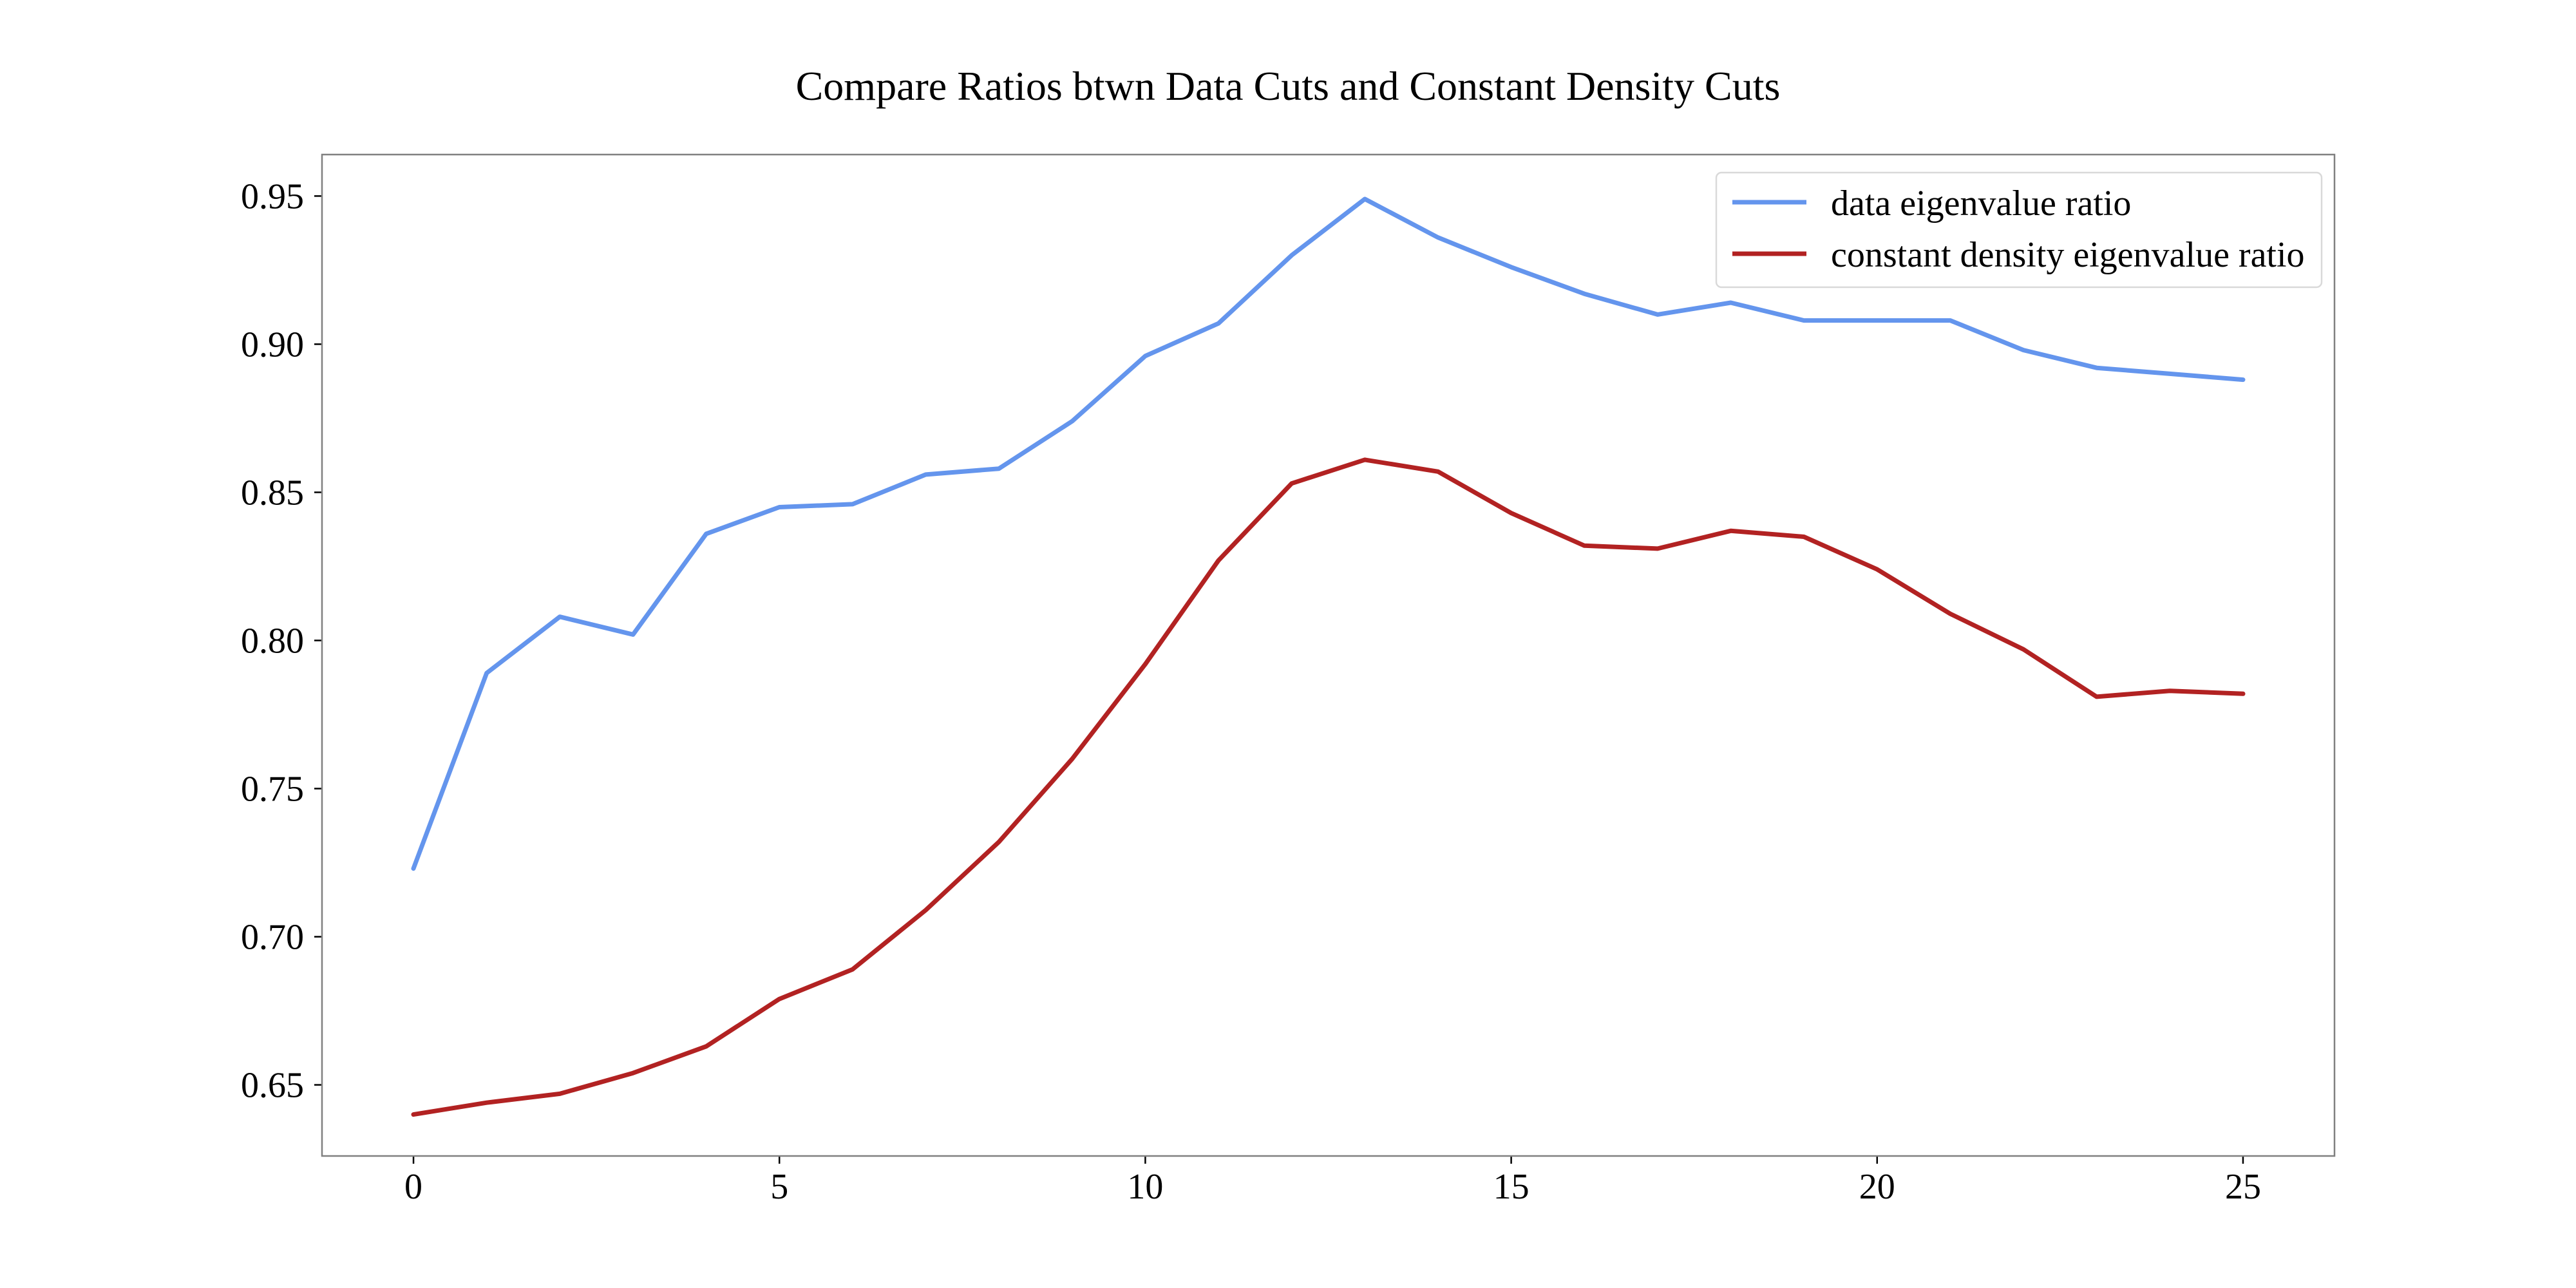  Describe the element at coordinates (272, 493) in the screenshot. I see `y-tick-label: 0.85` at that location.